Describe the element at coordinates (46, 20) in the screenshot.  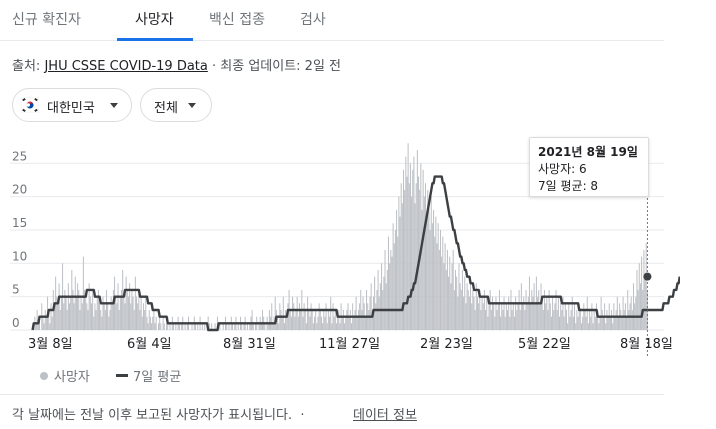
I see `tab-new-cases: 신규 확진자` at that location.